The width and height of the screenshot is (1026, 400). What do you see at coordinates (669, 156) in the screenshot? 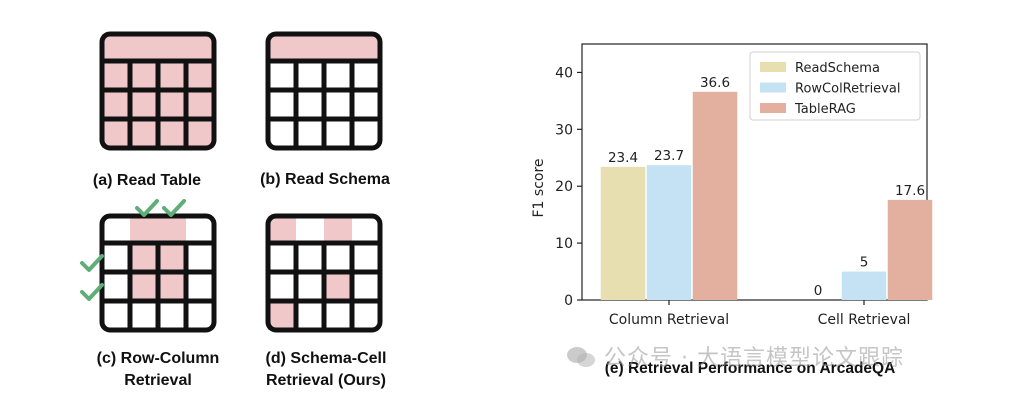
I see `data-label: 23.7` at bounding box center [669, 156].